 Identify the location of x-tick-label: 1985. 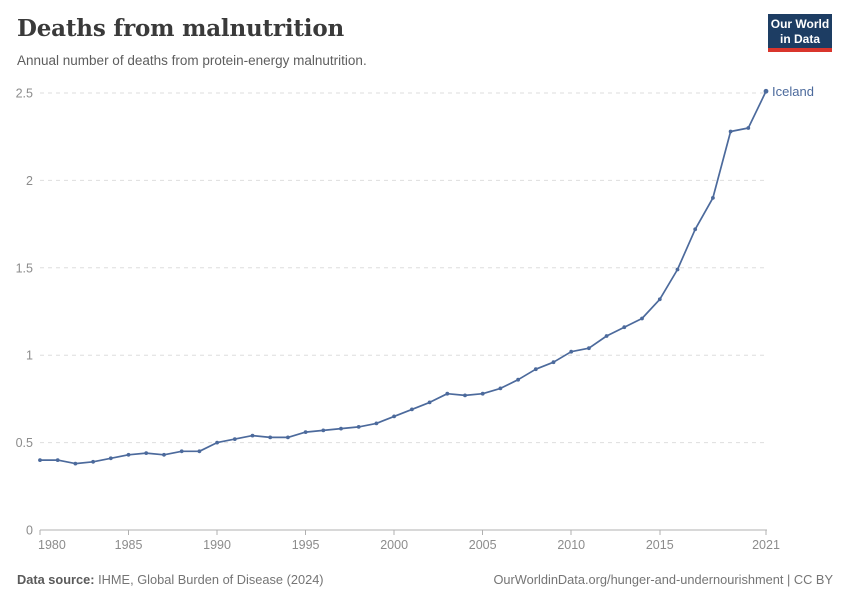
(129, 545).